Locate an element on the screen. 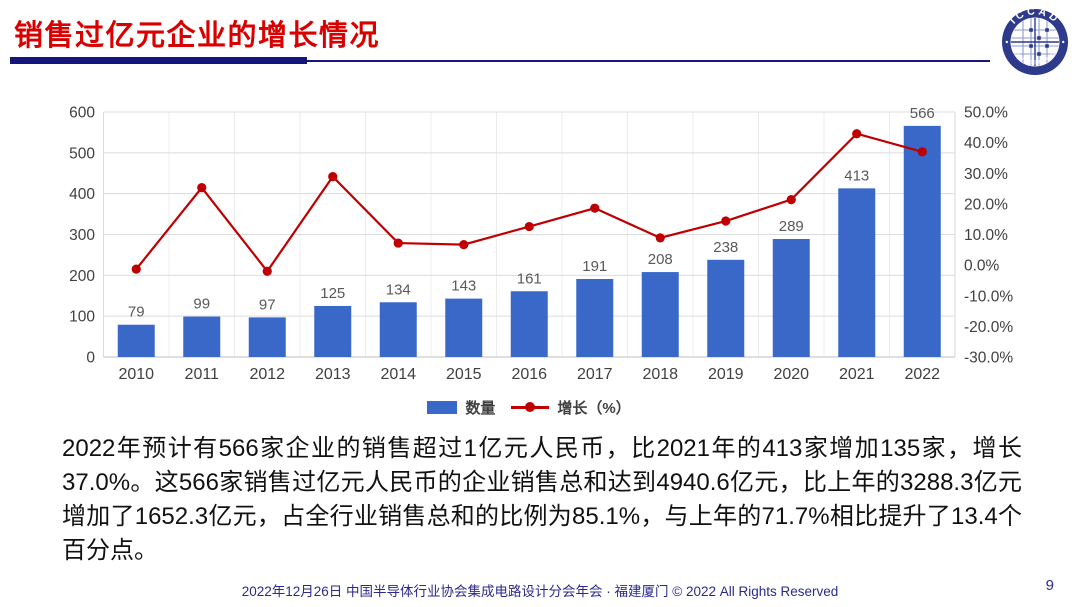 The height and width of the screenshot is (607, 1080). right-axis-tick-label: 20.0% is located at coordinates (986, 204).